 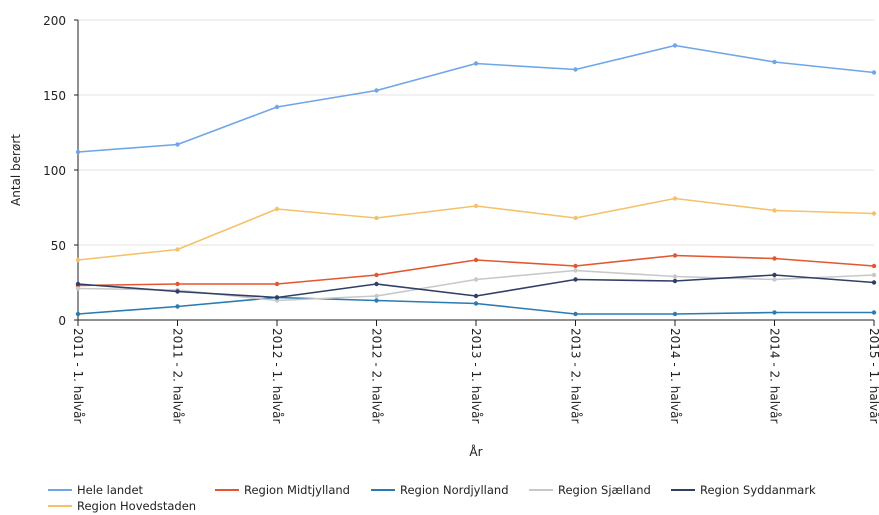 I want to click on x-tick-label: 2014 - 2. halvår, so click(x=775, y=376).